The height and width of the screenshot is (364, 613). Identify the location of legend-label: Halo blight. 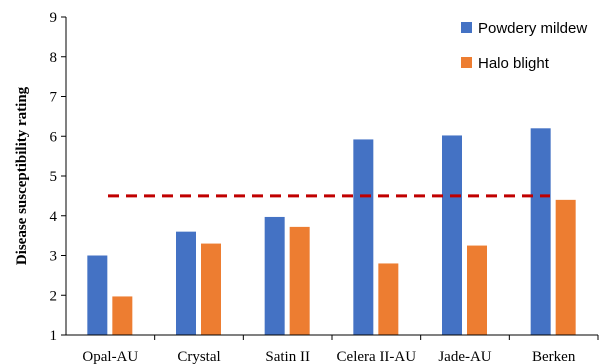
(514, 63).